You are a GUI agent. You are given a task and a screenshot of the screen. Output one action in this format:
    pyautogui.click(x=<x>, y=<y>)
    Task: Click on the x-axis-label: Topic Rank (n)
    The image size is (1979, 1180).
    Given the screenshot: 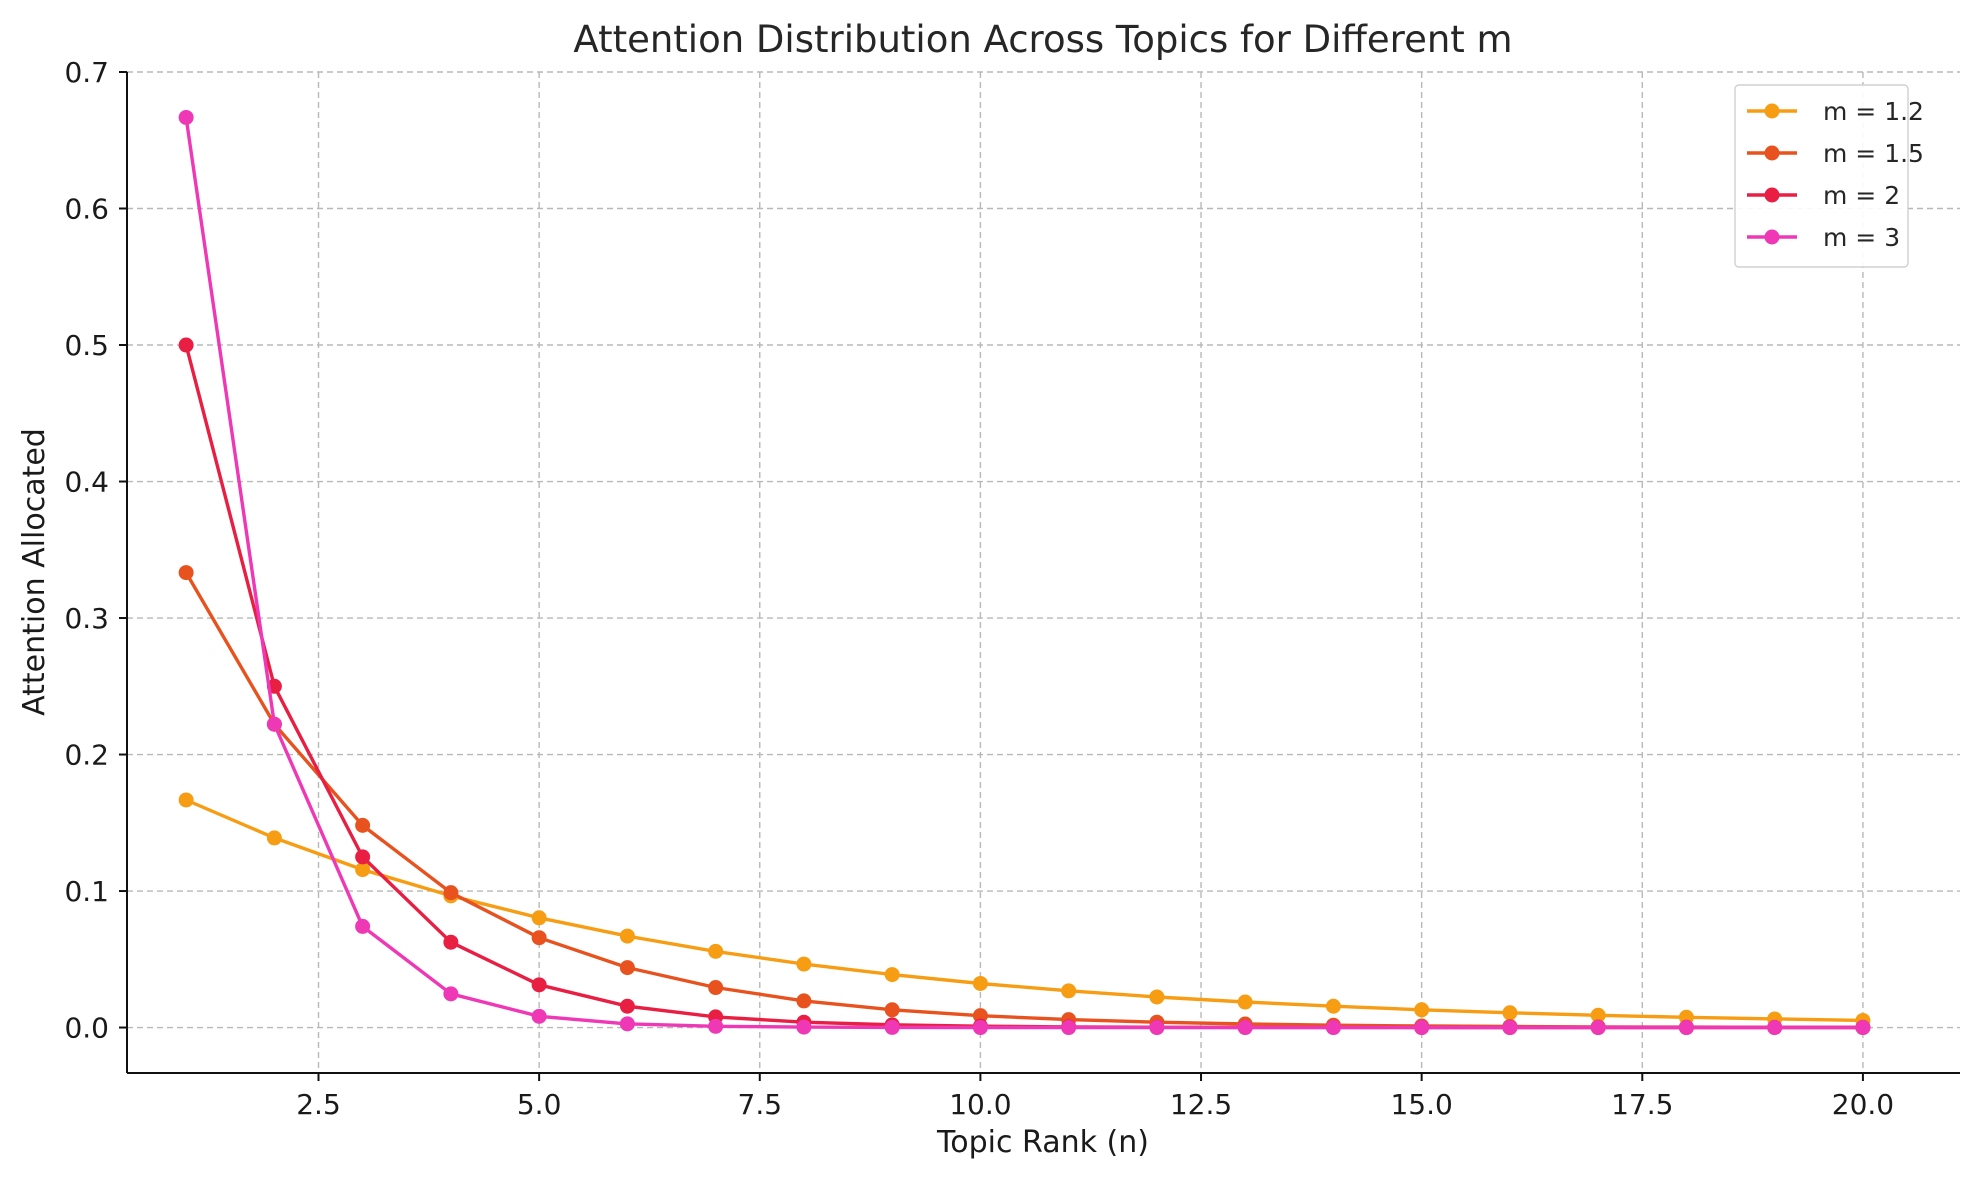 What is the action you would take?
    pyautogui.click(x=1042, y=1142)
    